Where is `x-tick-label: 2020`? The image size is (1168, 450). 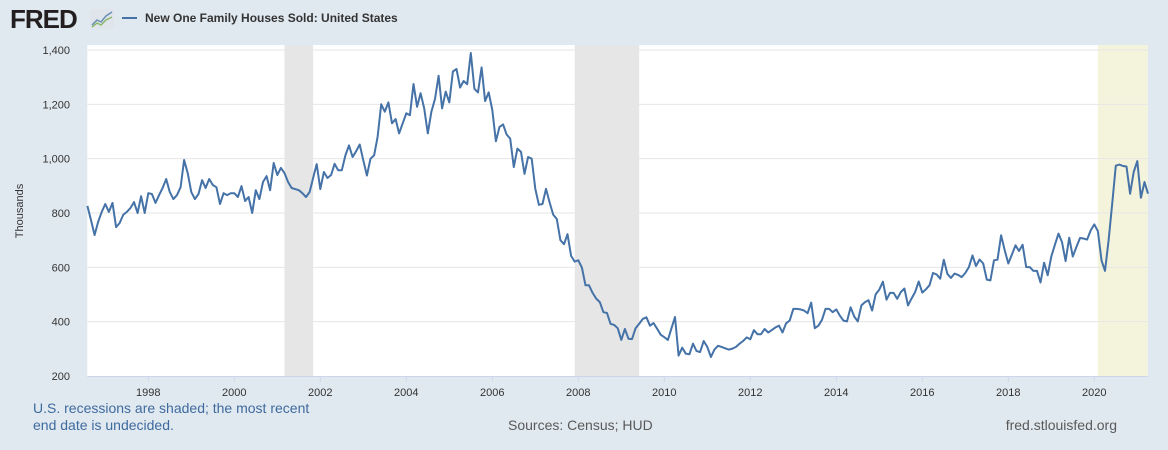
x-tick-label: 2020 is located at coordinates (1094, 393).